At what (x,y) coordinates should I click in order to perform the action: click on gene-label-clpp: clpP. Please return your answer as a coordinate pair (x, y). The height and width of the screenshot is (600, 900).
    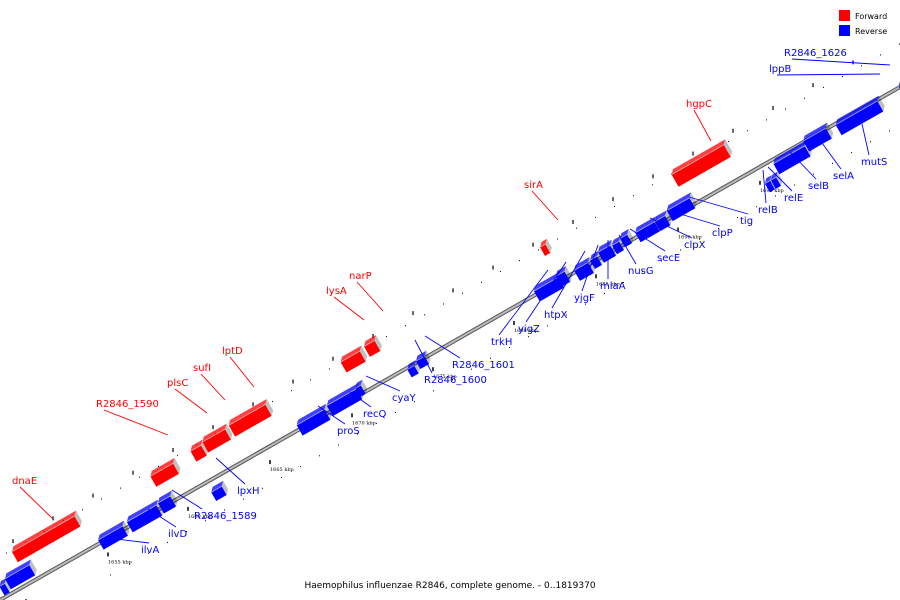
    Looking at the image, I should click on (722, 233).